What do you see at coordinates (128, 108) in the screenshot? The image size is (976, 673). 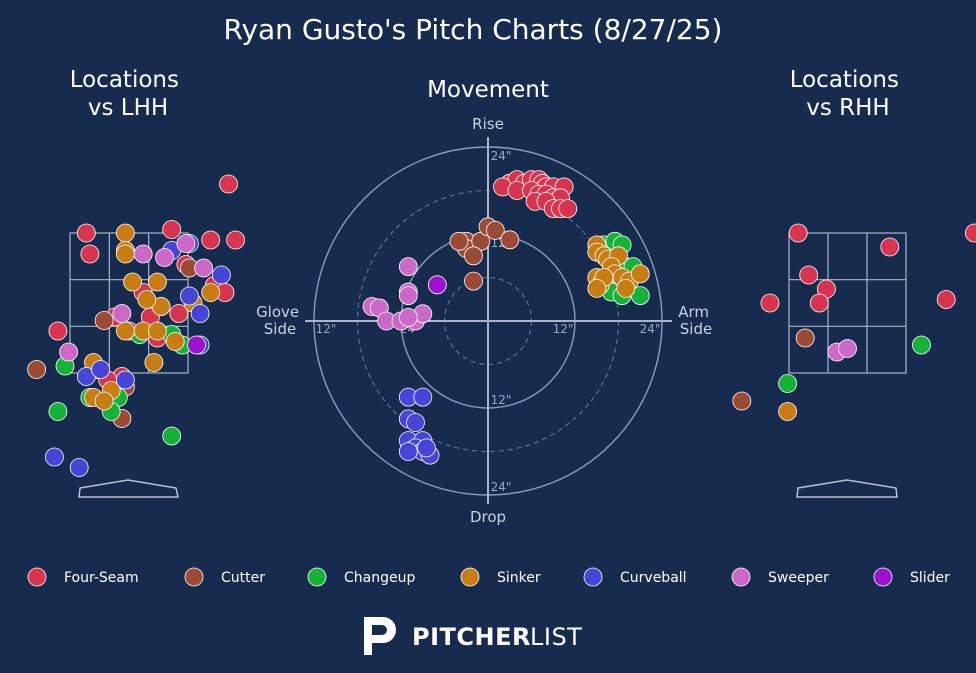 I see `lhh-panel-title-line-2: vs LHH` at bounding box center [128, 108].